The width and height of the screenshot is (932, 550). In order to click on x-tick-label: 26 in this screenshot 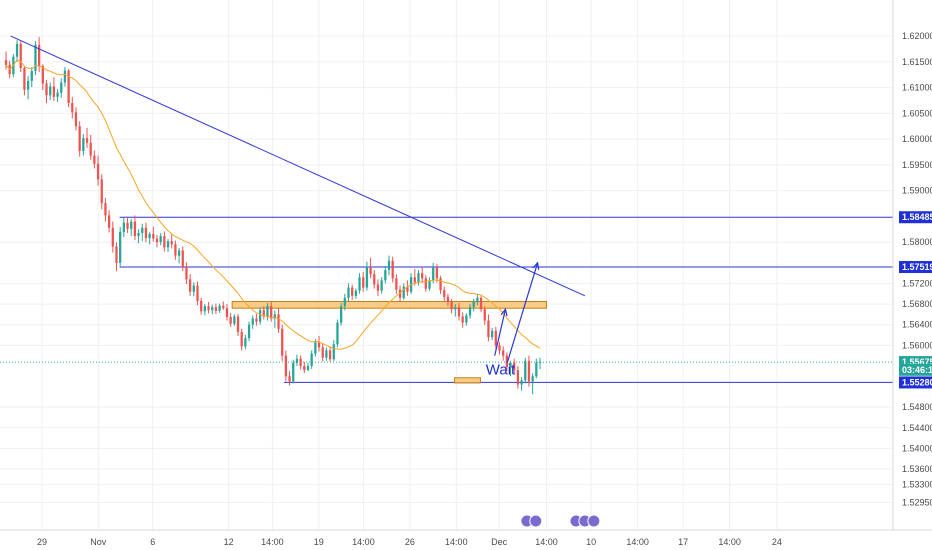, I will do `click(410, 542)`.